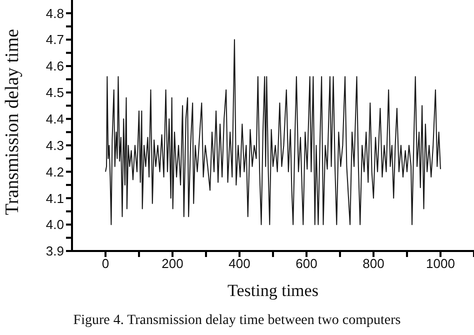 The width and height of the screenshot is (474, 335). I want to click on x-tick-label: 0, so click(106, 264).